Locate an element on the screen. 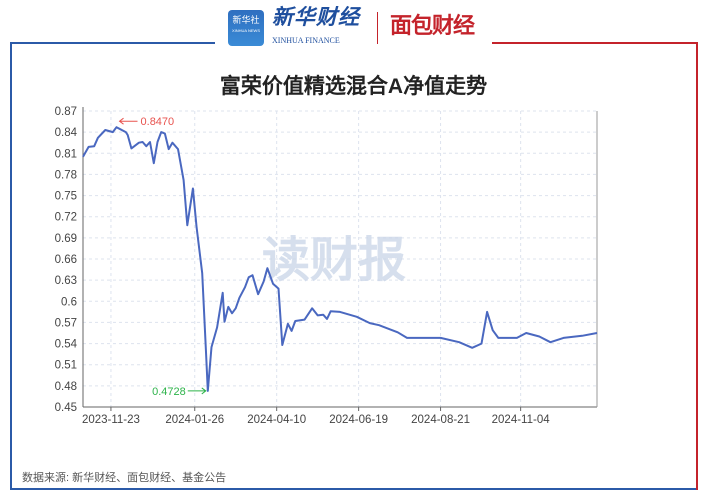 This screenshot has width=707, height=500. xinhua-news-logo: 新华社 XINHUA NEWS is located at coordinates (246, 28).